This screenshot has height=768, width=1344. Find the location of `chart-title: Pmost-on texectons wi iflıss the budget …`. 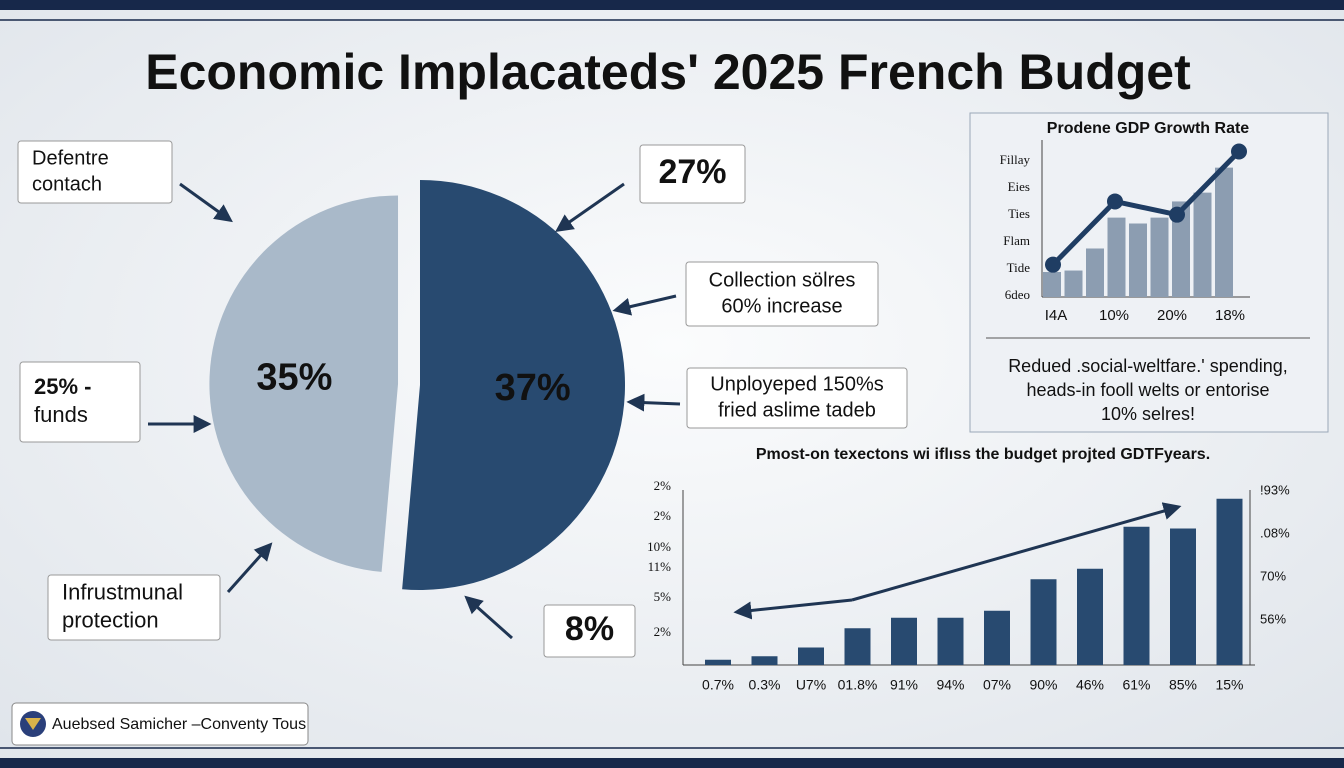

chart-title: Pmost-on texectons wi iflıss the budget … is located at coordinates (983, 454).